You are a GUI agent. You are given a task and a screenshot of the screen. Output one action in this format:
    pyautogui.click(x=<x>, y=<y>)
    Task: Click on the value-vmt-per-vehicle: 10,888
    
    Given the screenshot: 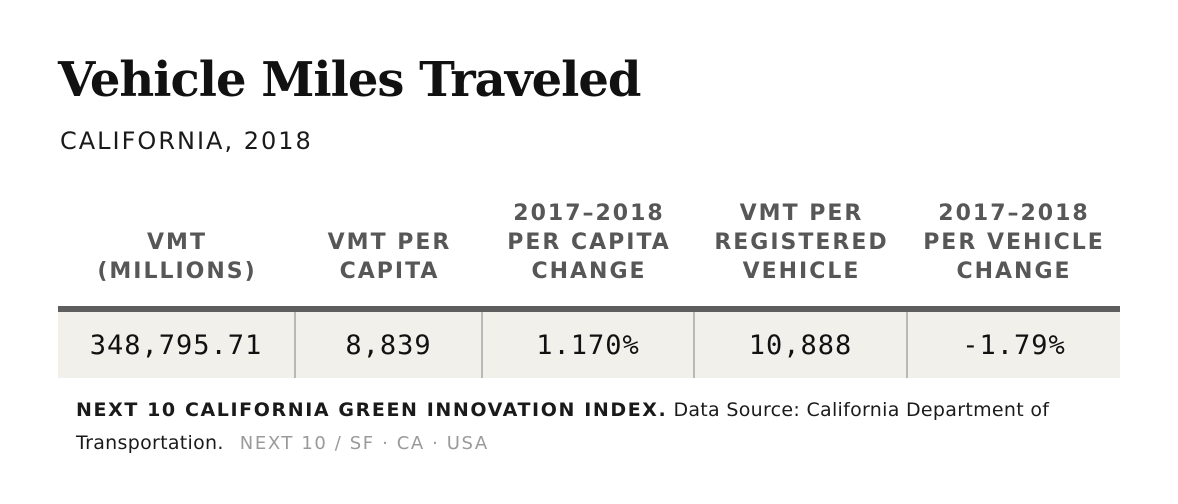 What is the action you would take?
    pyautogui.click(x=801, y=345)
    